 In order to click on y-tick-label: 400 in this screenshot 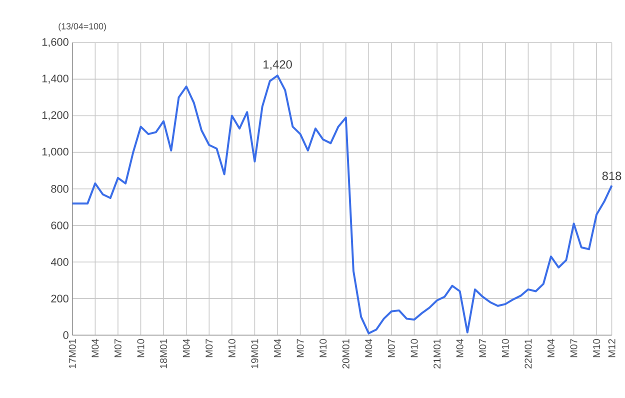, I will do `click(59, 262)`.